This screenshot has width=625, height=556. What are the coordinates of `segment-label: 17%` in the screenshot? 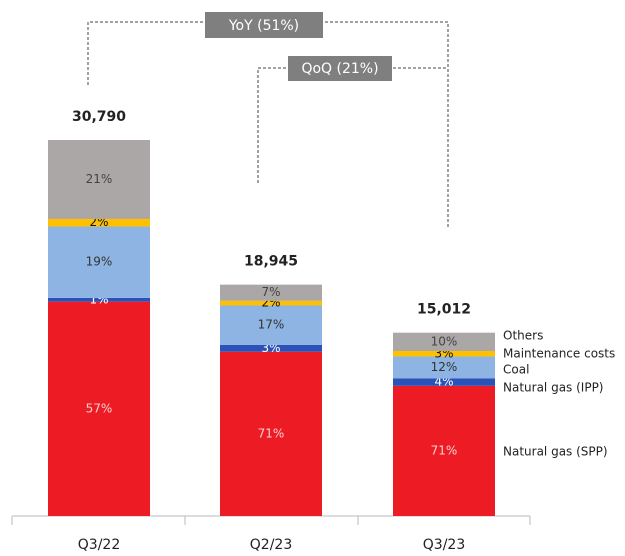 It's located at (271, 325).